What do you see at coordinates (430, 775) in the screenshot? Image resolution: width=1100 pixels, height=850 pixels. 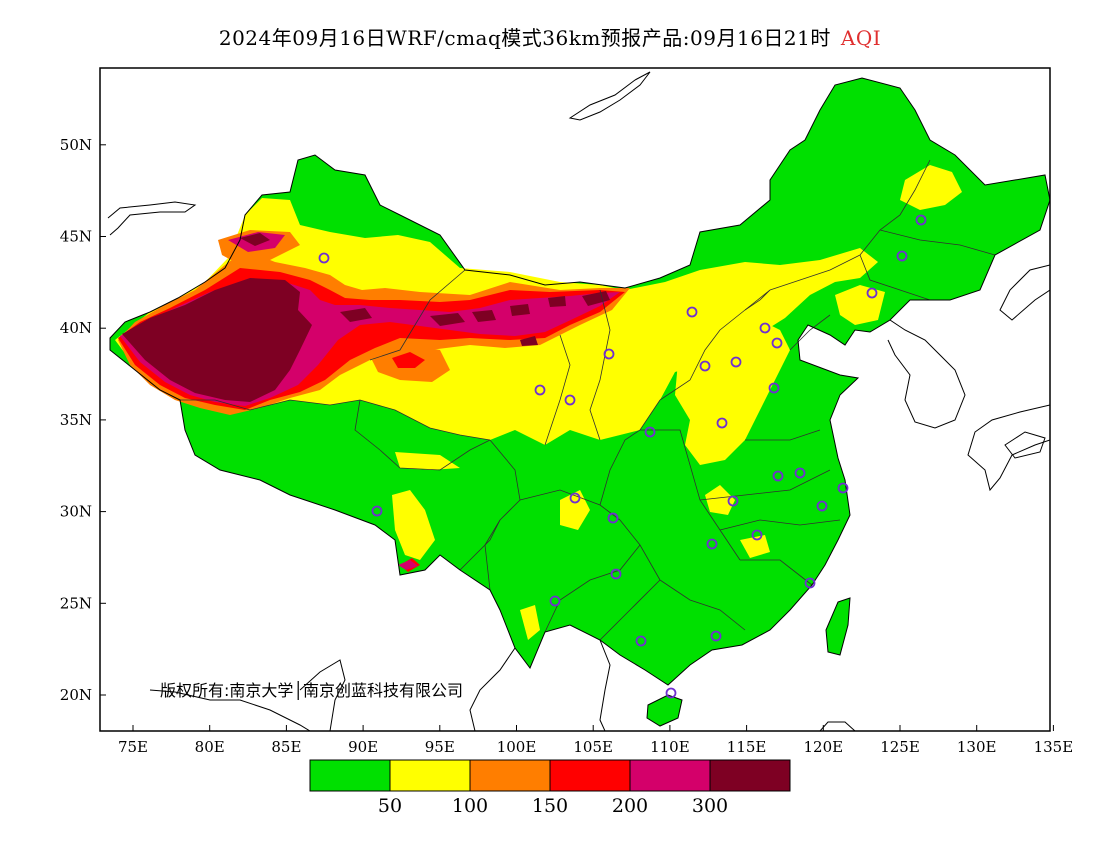 I see `legend-swatch-moderate` at bounding box center [430, 775].